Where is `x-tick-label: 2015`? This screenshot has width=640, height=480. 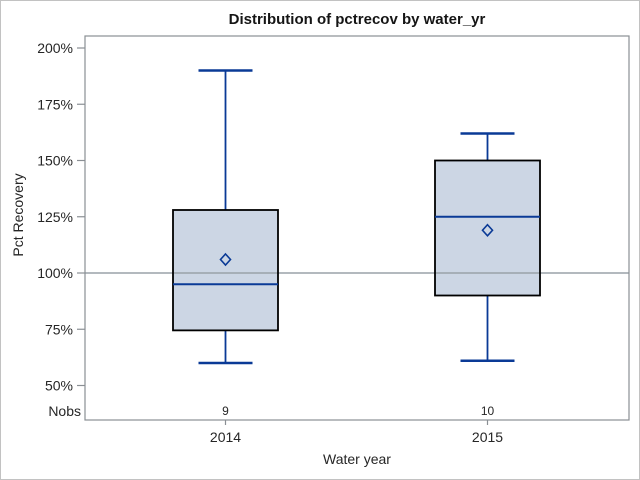
x-tick-label: 2015 is located at coordinates (487, 437).